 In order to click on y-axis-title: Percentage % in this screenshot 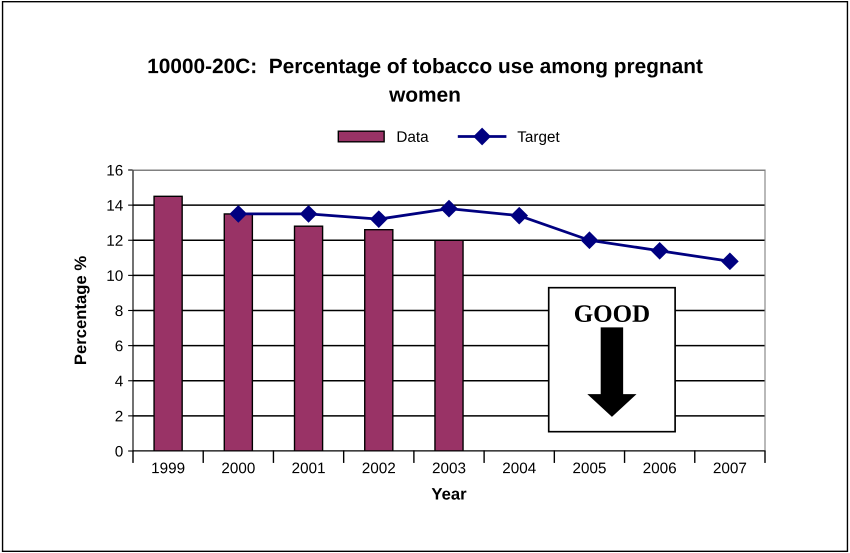, I will do `click(82, 310)`.